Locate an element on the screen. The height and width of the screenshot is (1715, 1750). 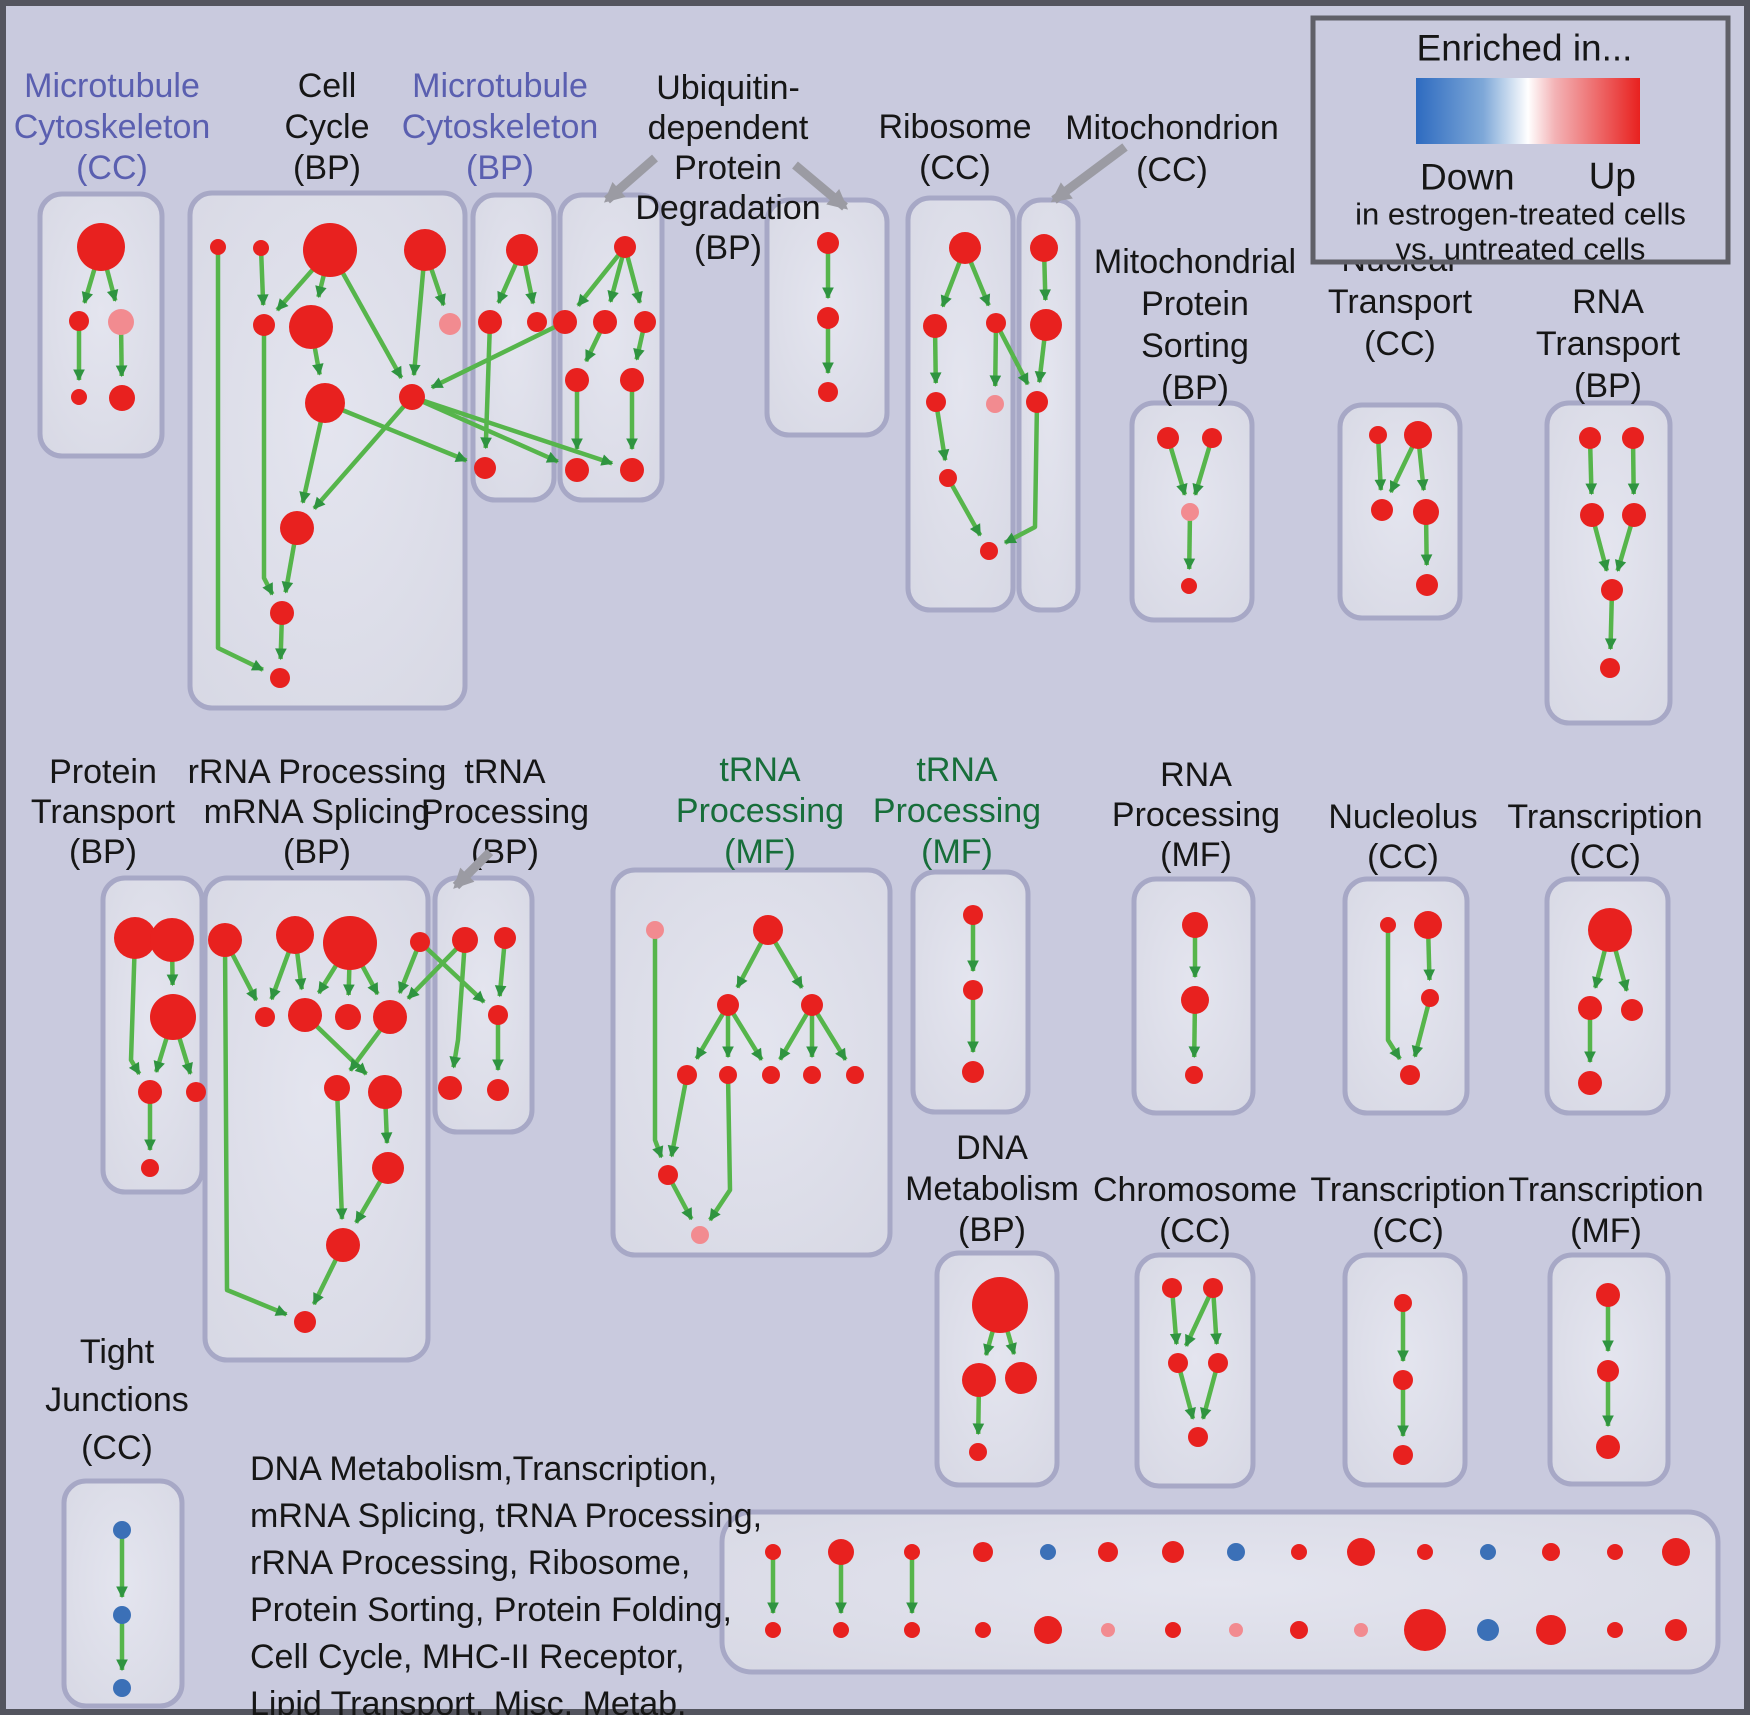
legend-caption-line2: vs. untreated cells is located at coordinates (1521, 249).